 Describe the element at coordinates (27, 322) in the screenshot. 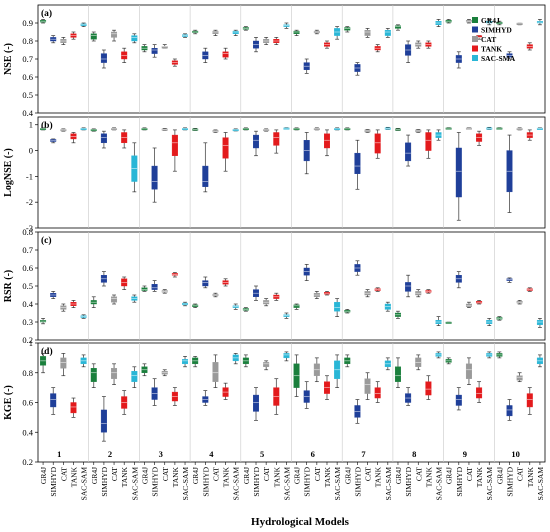

I see `y-tick-label: 0.3` at that location.